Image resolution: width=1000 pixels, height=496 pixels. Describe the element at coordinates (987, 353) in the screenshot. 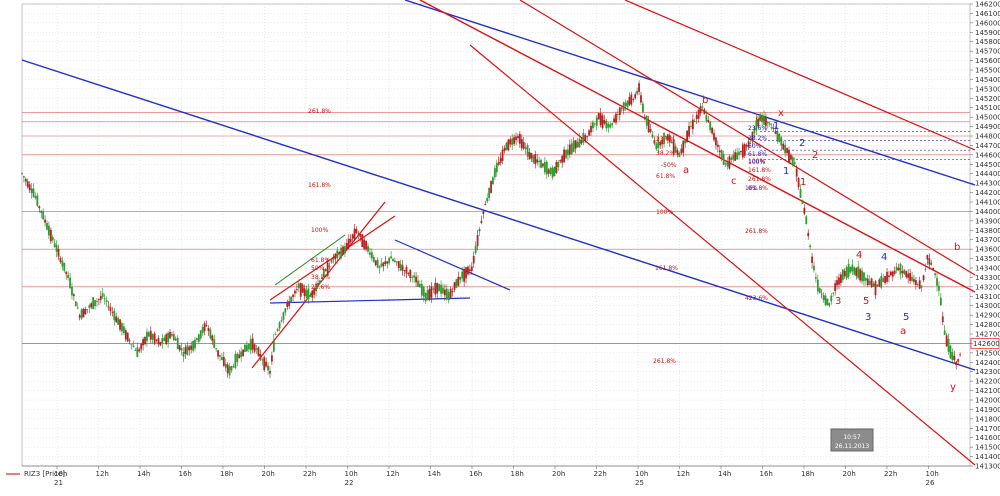

I see `y-tick-label: 142500` at that location.